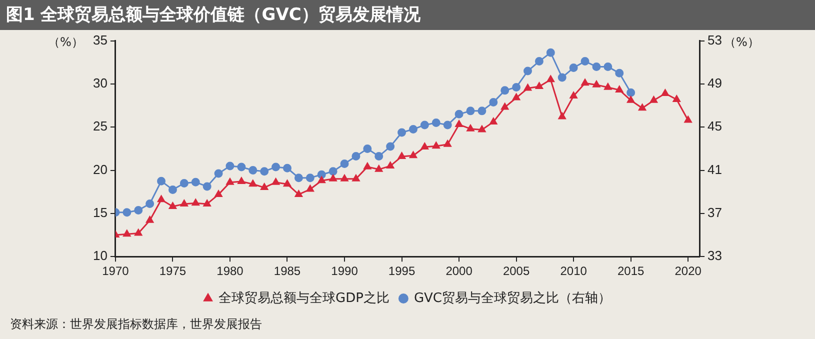  Describe the element at coordinates (715, 212) in the screenshot. I see `y2-tick-label: 37` at that location.